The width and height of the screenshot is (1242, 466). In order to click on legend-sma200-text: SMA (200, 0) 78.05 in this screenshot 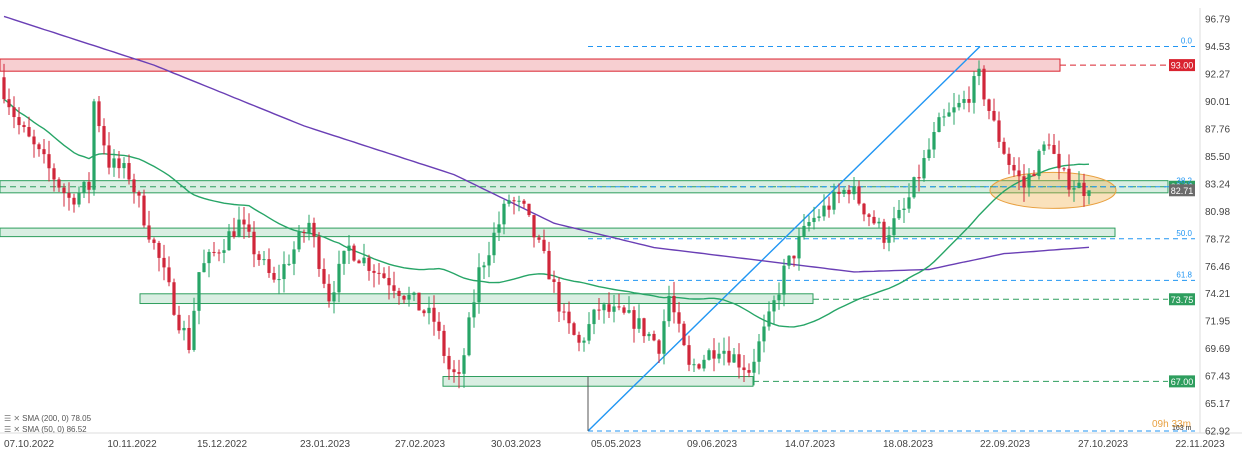, I will do `click(57, 418)`.